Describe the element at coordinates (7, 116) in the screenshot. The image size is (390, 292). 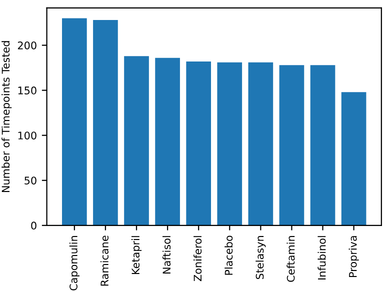
I see `y-axis-title: Number of Timepoints Tested` at that location.